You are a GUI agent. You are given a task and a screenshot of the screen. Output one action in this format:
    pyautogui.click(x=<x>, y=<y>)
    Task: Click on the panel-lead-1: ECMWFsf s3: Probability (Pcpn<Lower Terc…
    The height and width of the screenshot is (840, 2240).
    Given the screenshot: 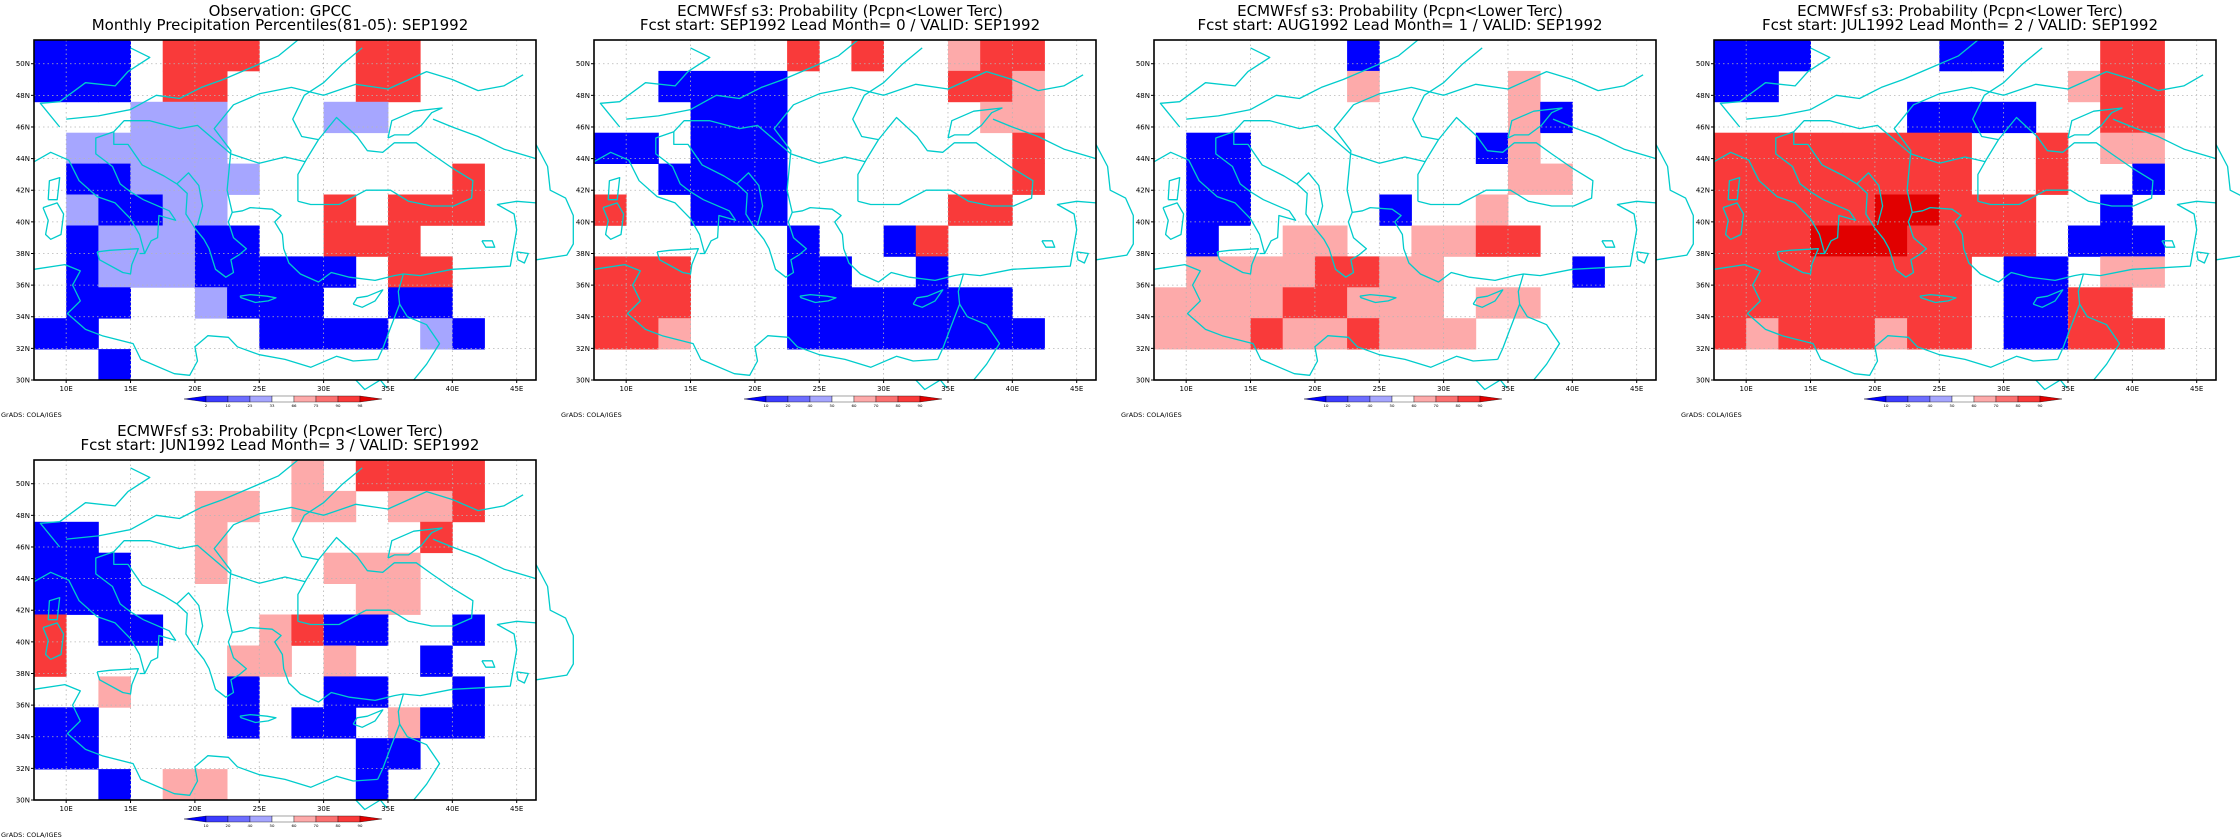 What is the action you would take?
    pyautogui.click(x=1407, y=210)
    